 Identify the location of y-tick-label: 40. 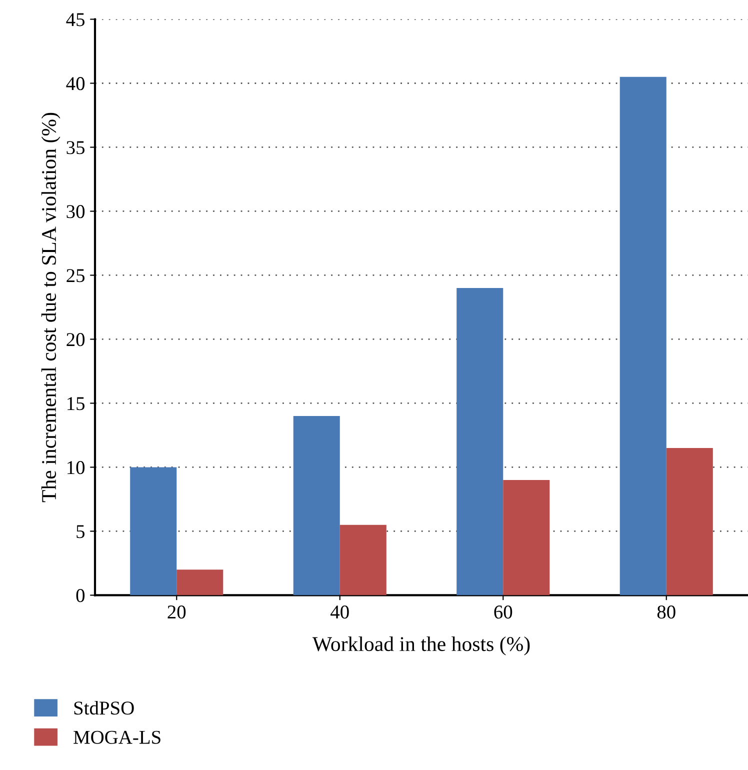
(75, 83).